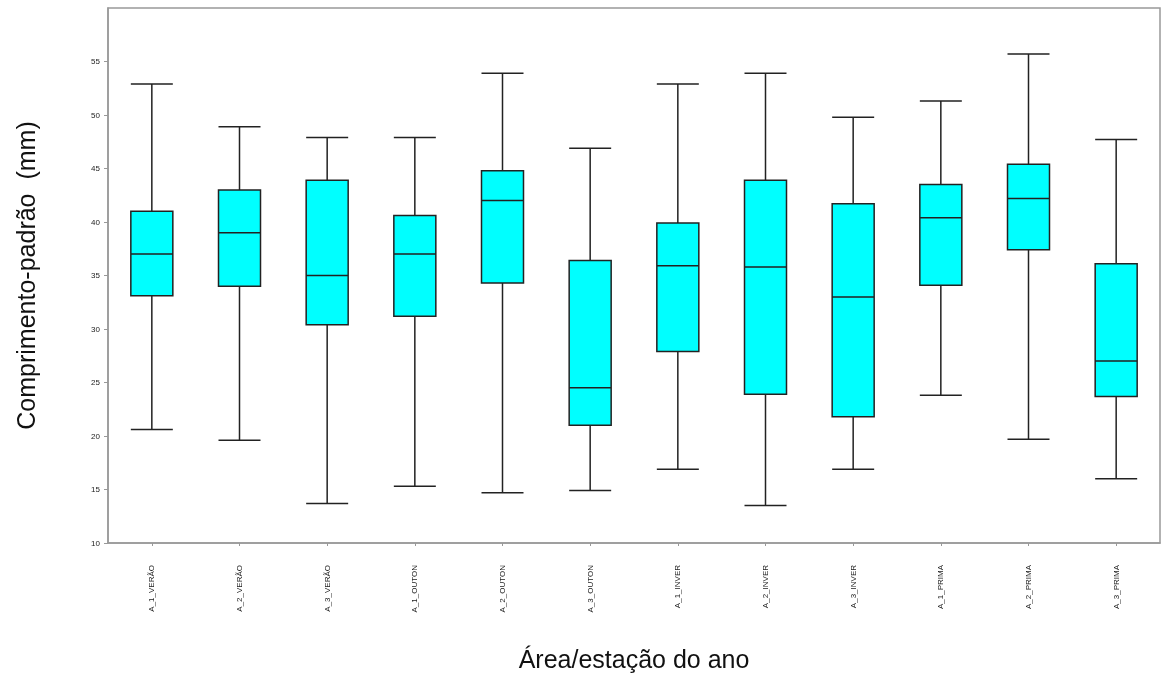 The width and height of the screenshot is (1176, 676). Describe the element at coordinates (415, 588) in the screenshot. I see `x-tick-label: A_1_OUTON` at that location.